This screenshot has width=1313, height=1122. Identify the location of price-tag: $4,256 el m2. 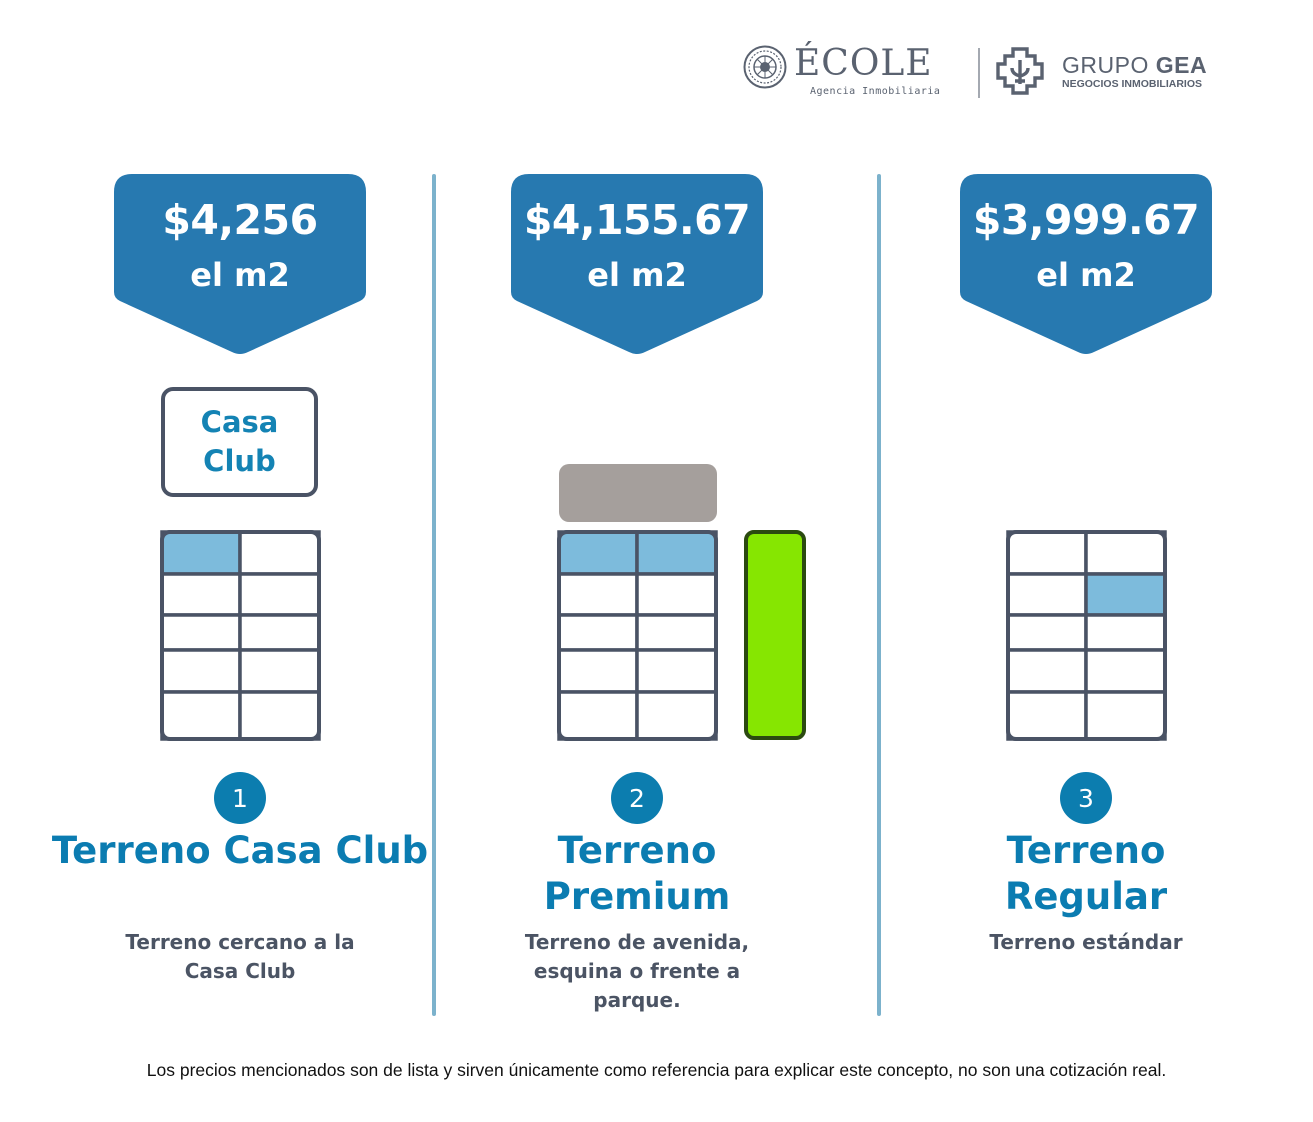
(240, 265).